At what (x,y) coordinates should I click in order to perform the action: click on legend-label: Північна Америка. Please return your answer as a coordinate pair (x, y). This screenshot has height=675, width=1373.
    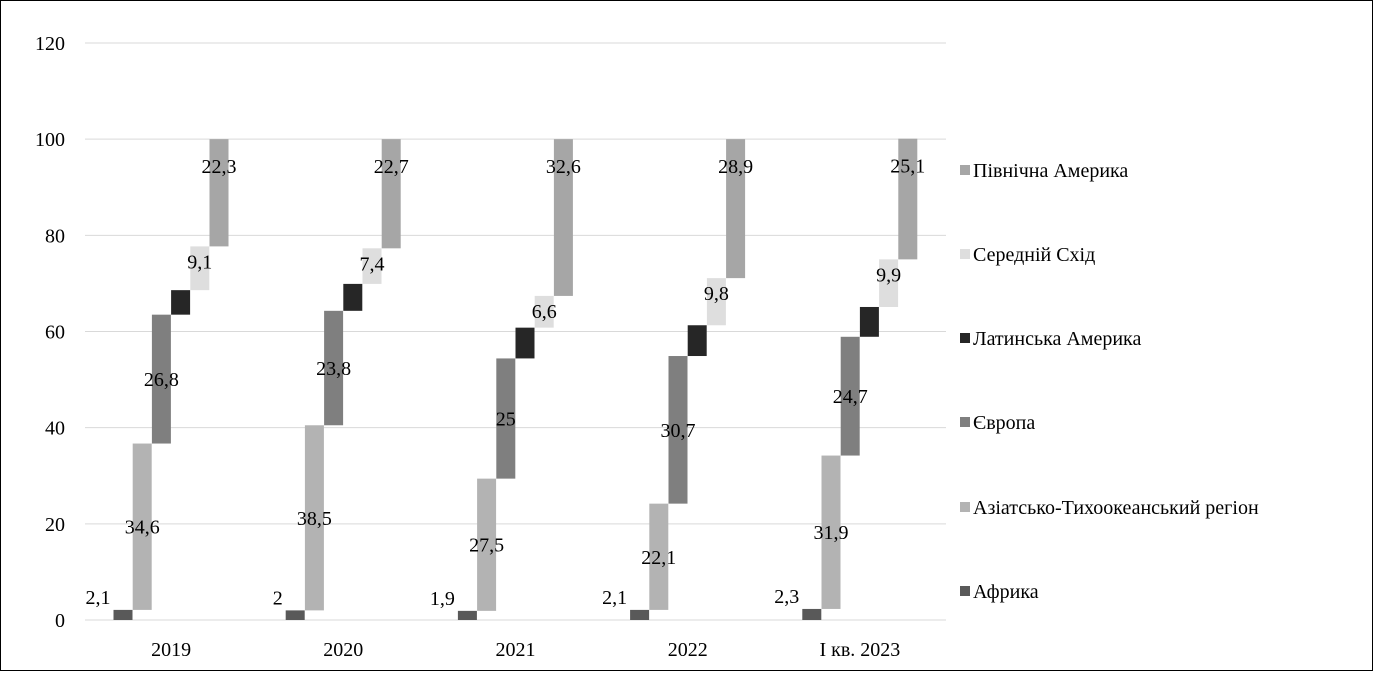
    Looking at the image, I should click on (1050, 171).